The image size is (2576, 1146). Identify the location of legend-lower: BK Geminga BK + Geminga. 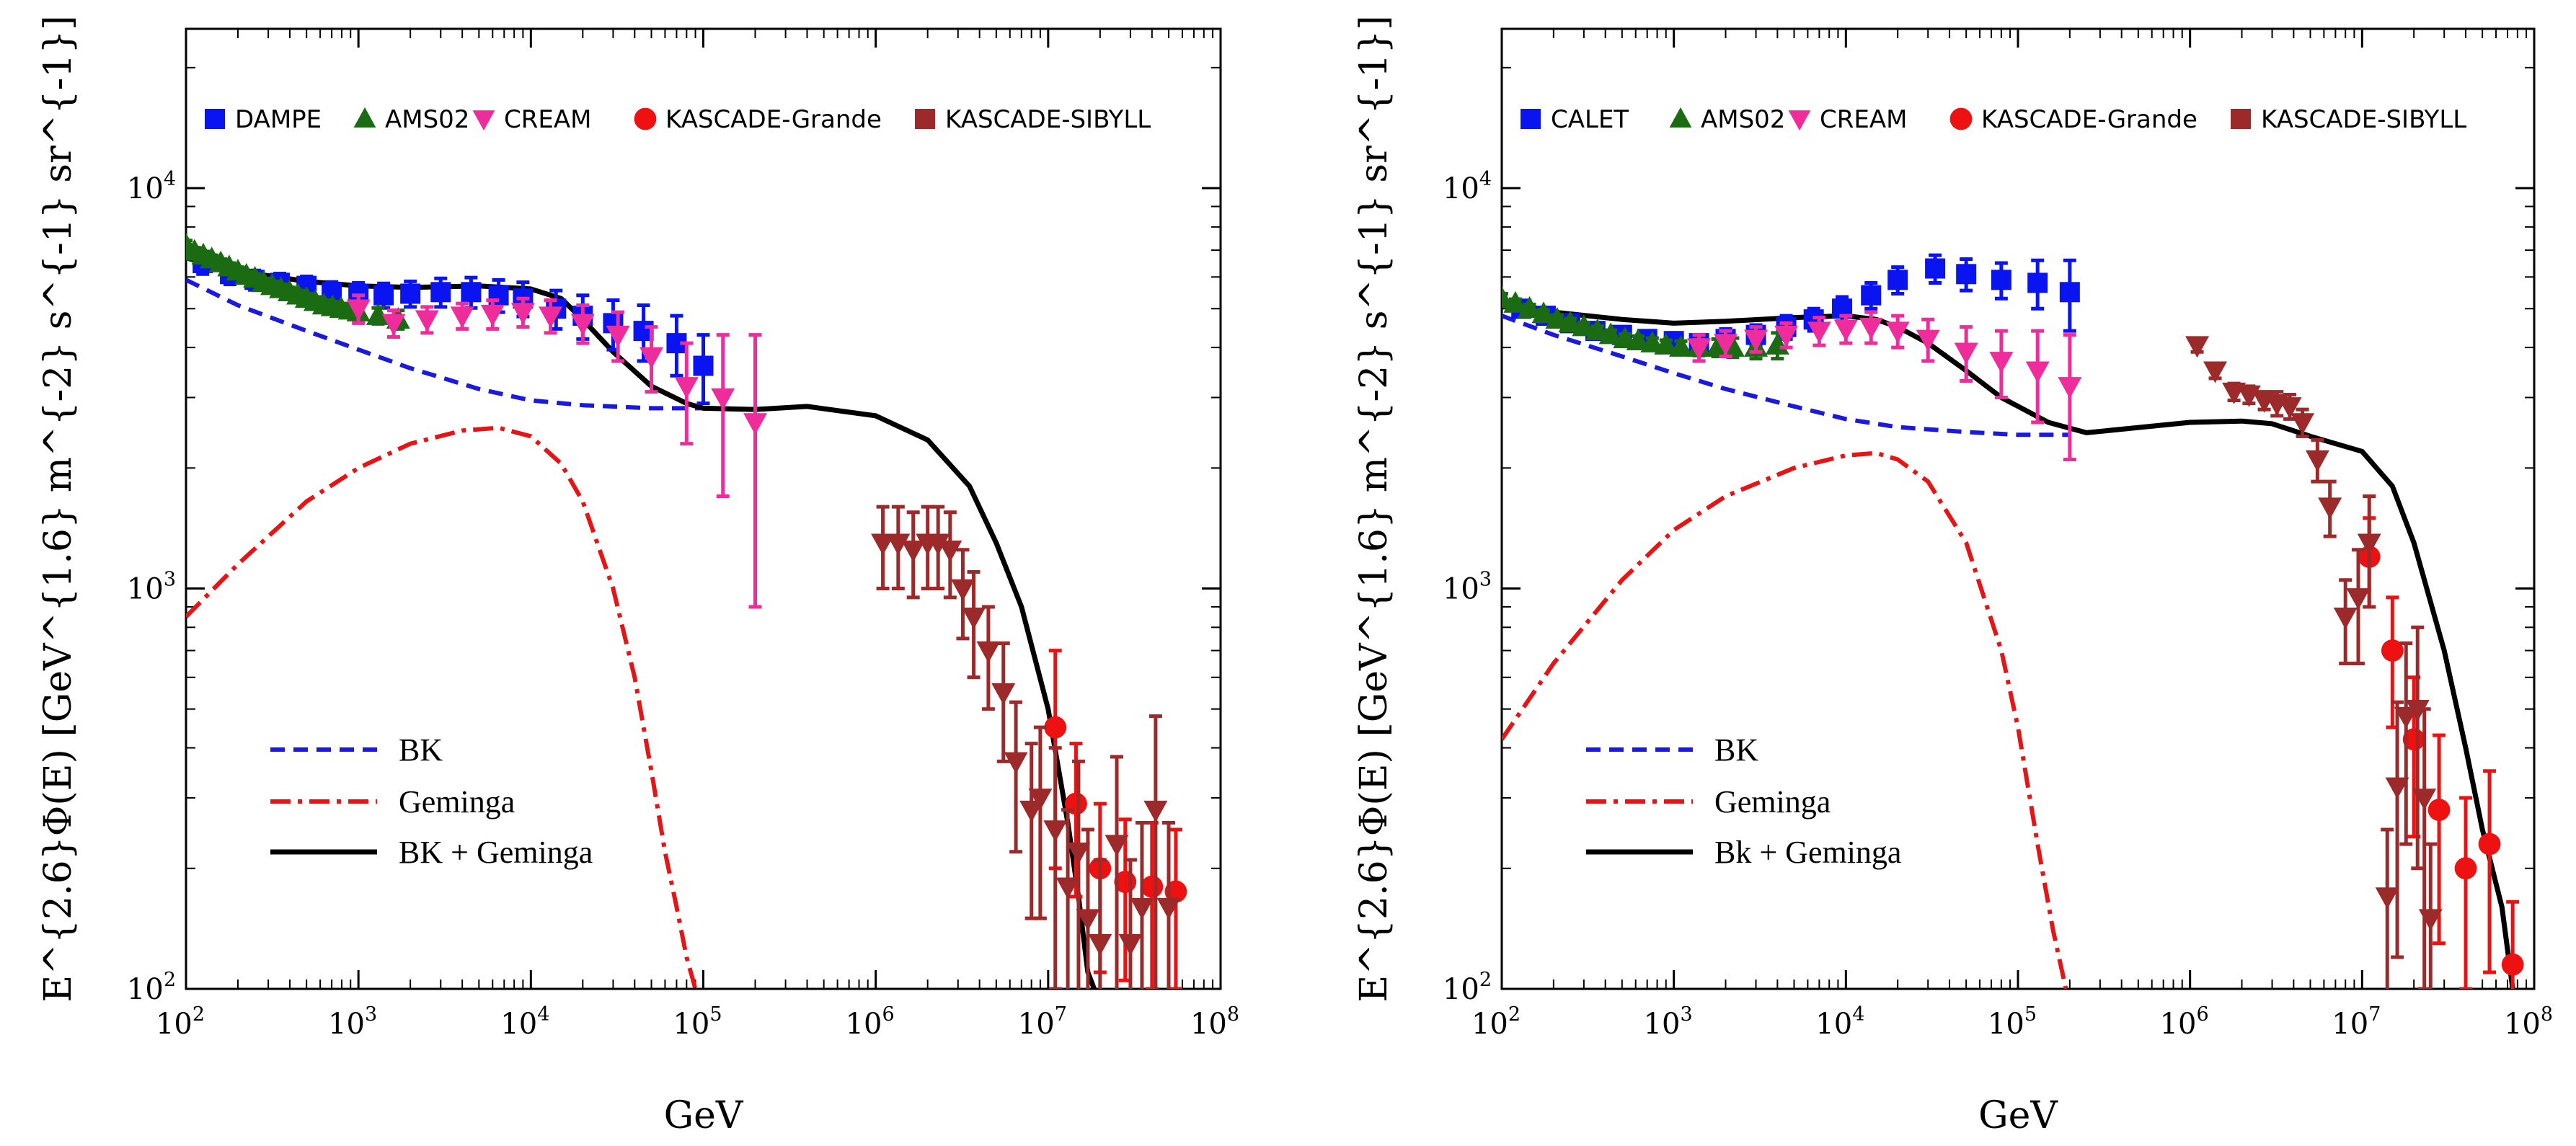
(431, 801).